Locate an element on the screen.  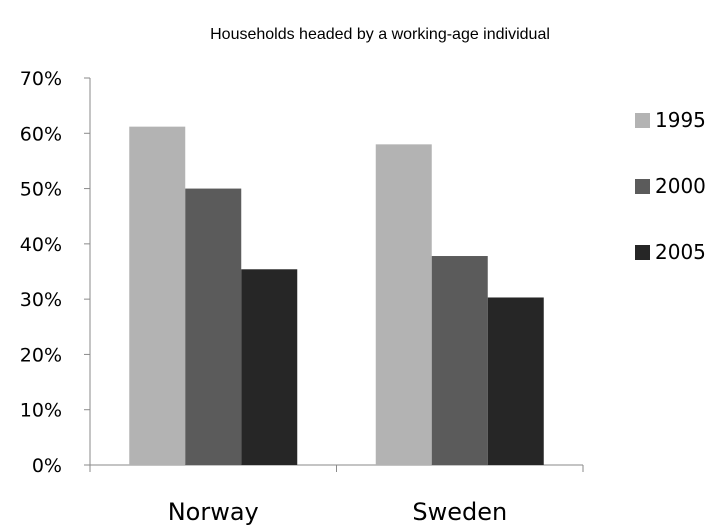
x-category-label: Norway is located at coordinates (213, 512).